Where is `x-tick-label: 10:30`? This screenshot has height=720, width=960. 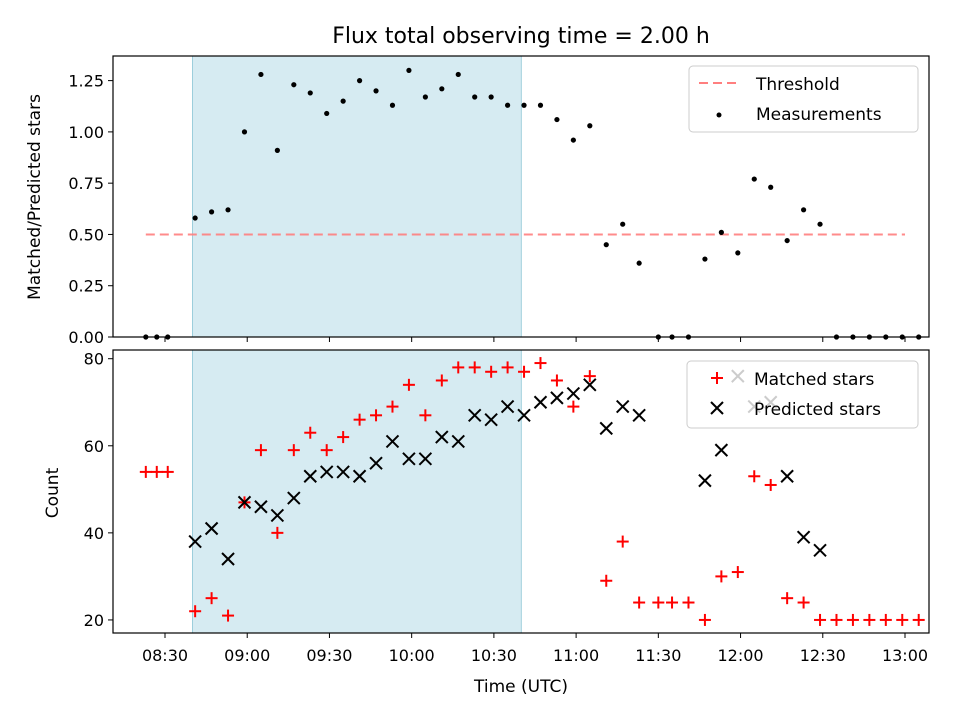
x-tick-label: 10:30 is located at coordinates (494, 655).